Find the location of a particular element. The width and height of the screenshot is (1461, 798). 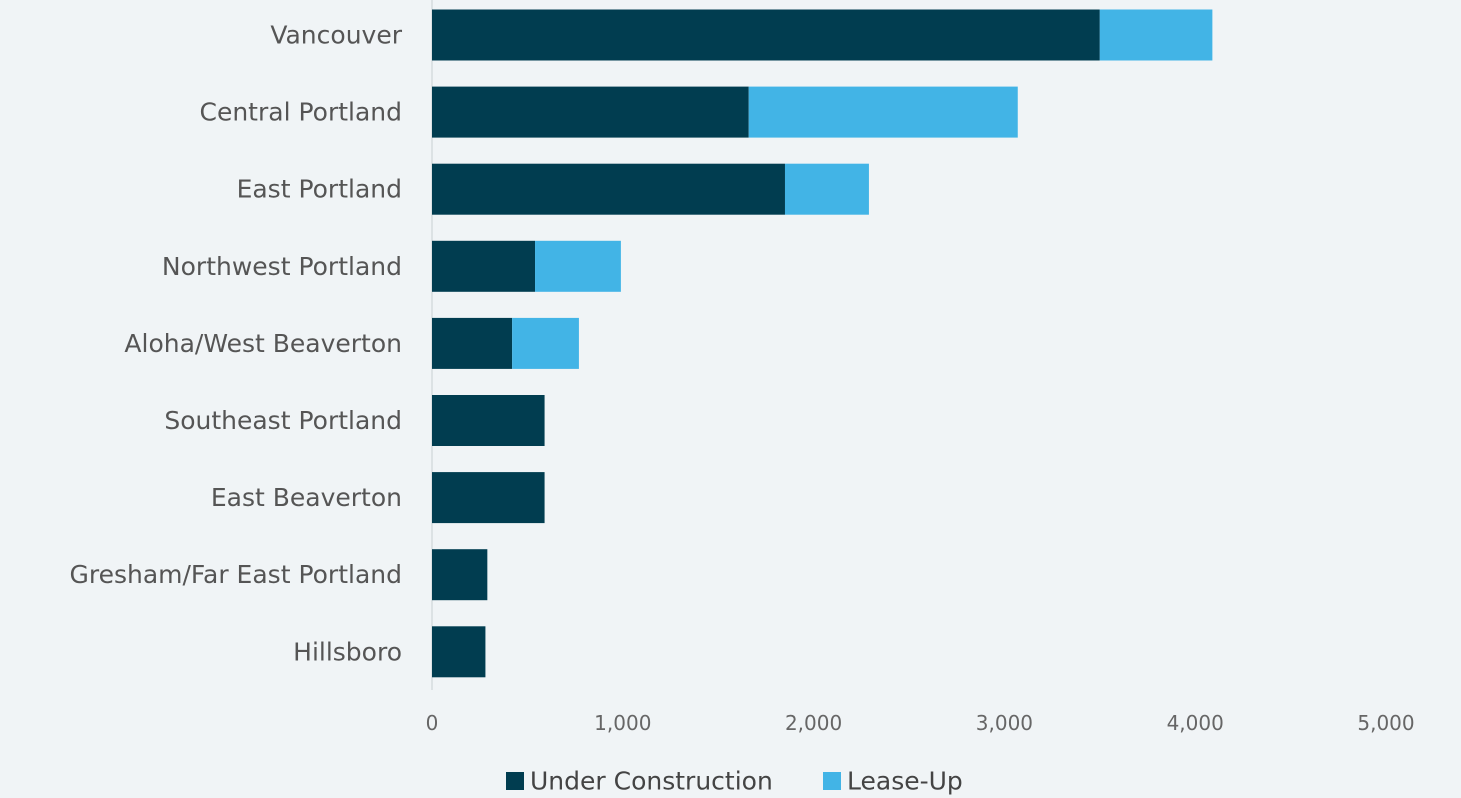

x-tick-label: 4,000 is located at coordinates (1195, 723).